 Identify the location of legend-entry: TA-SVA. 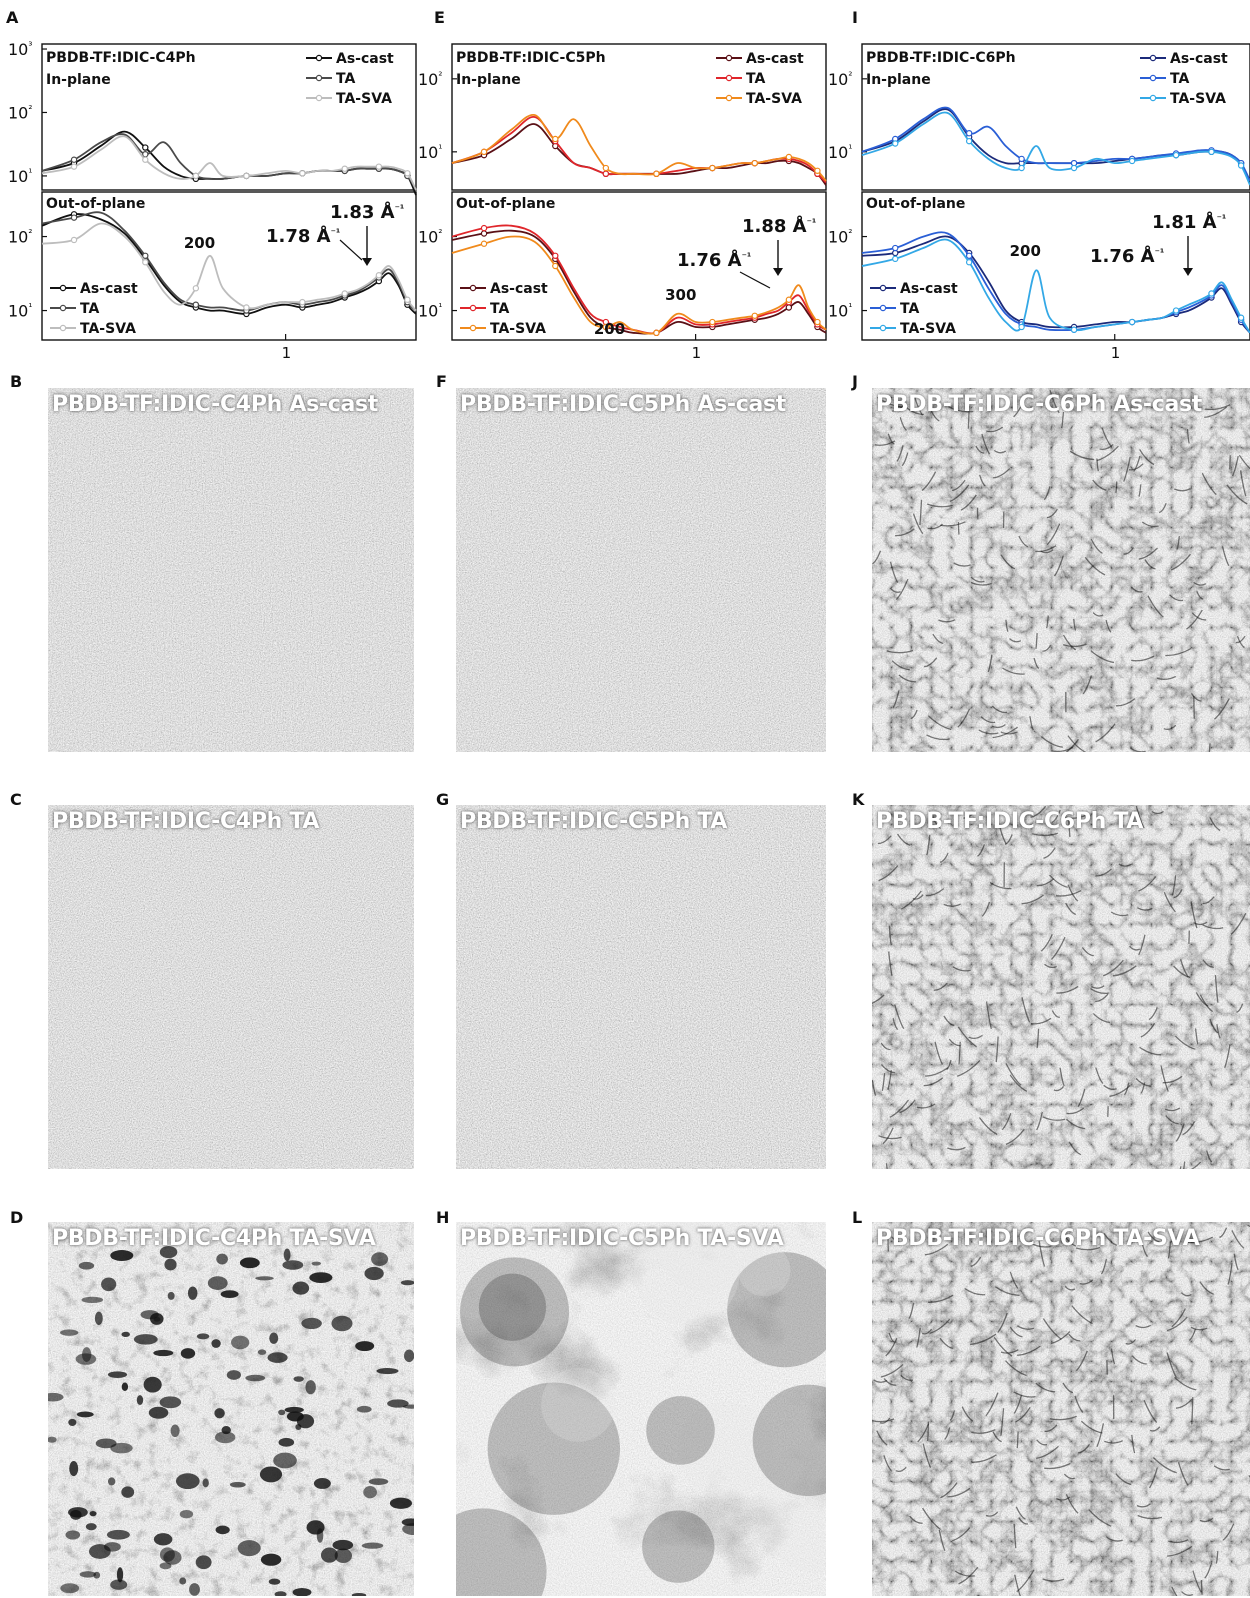
(108, 329).